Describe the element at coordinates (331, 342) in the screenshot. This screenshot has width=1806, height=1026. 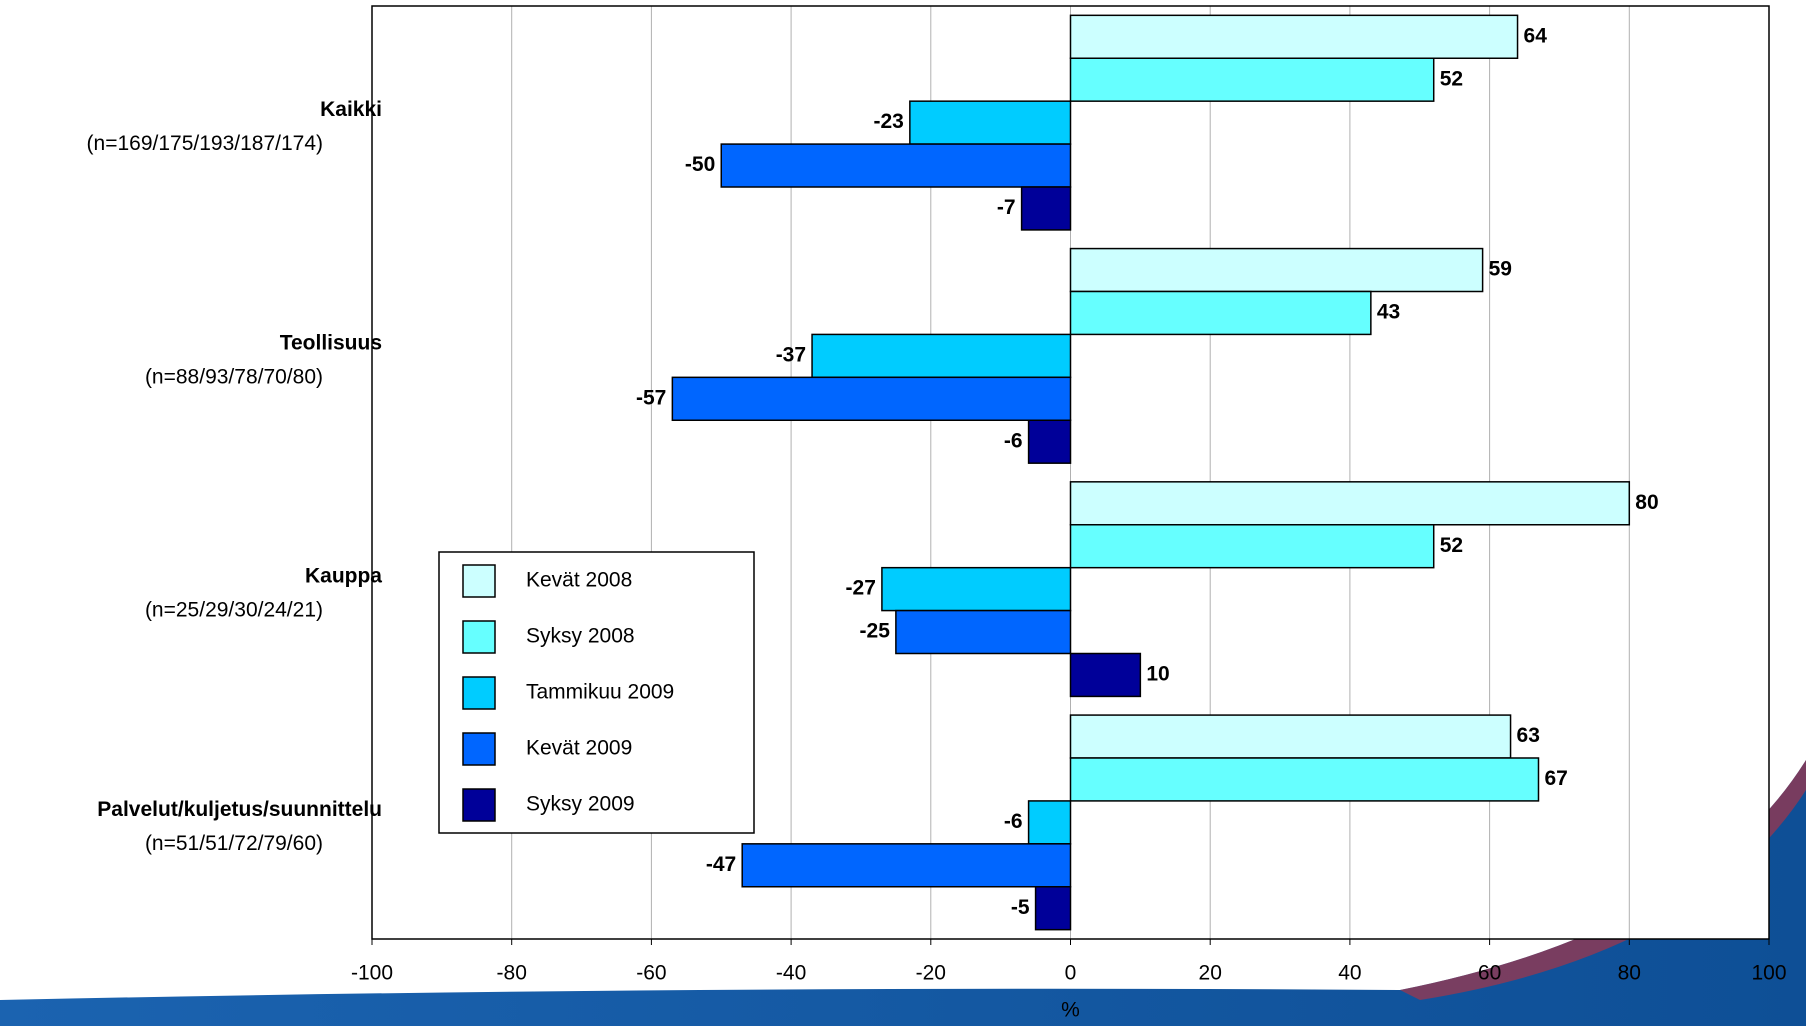
I see `category-label: Teollisuus` at that location.